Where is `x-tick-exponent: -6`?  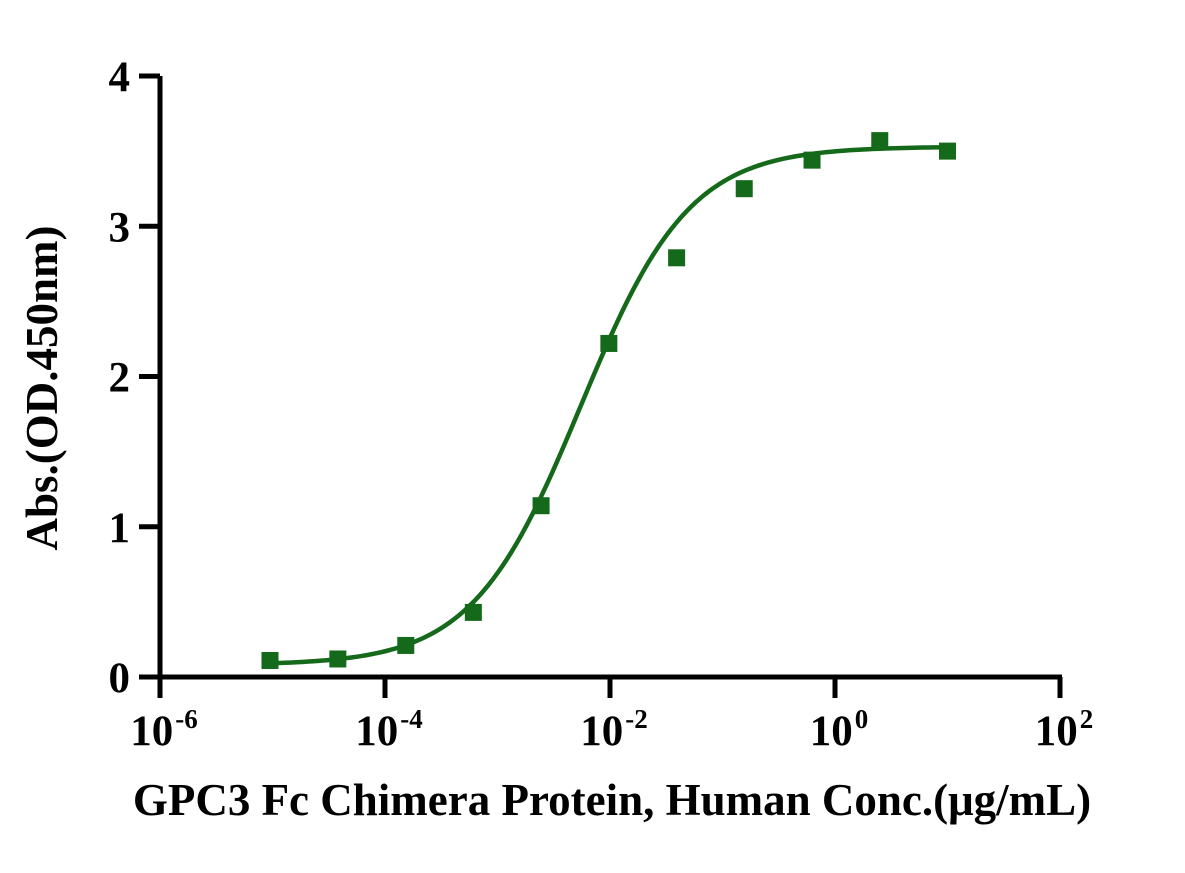 x-tick-exponent: -6 is located at coordinates (186, 719).